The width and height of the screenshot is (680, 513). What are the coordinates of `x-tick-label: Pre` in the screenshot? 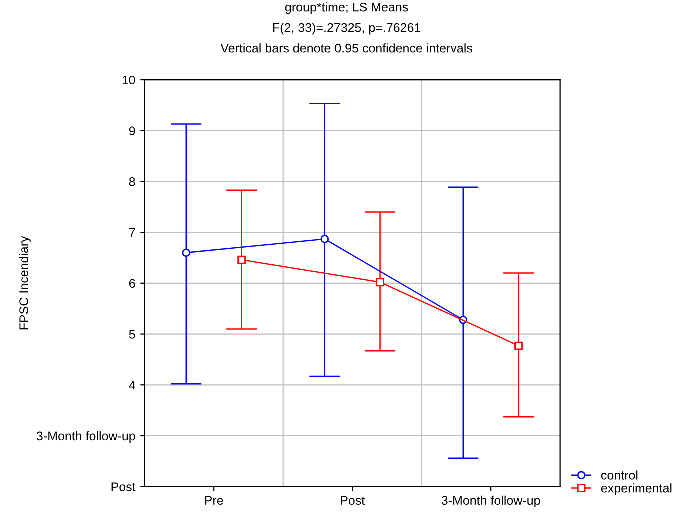 It's located at (214, 501).